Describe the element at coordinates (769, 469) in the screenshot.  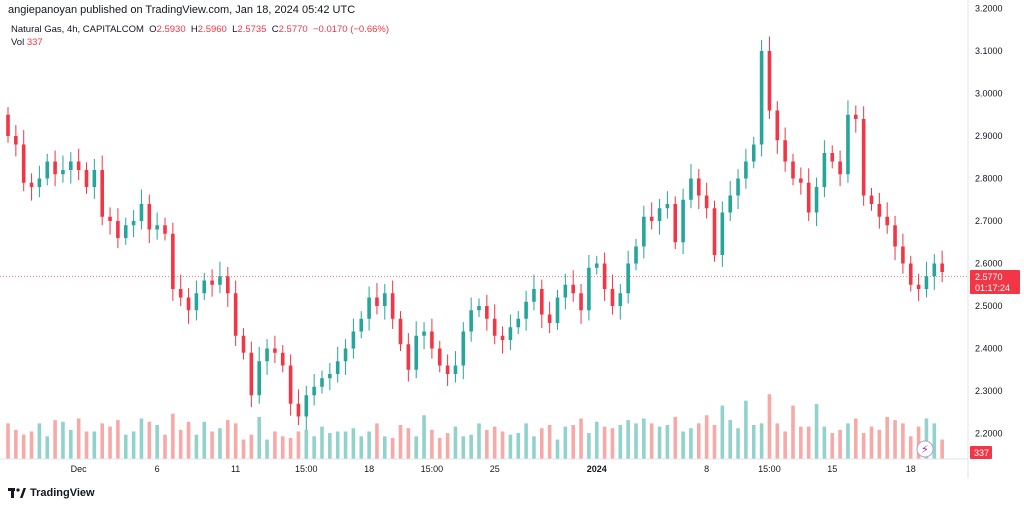
I see `x-tick-label: 15:00` at that location.